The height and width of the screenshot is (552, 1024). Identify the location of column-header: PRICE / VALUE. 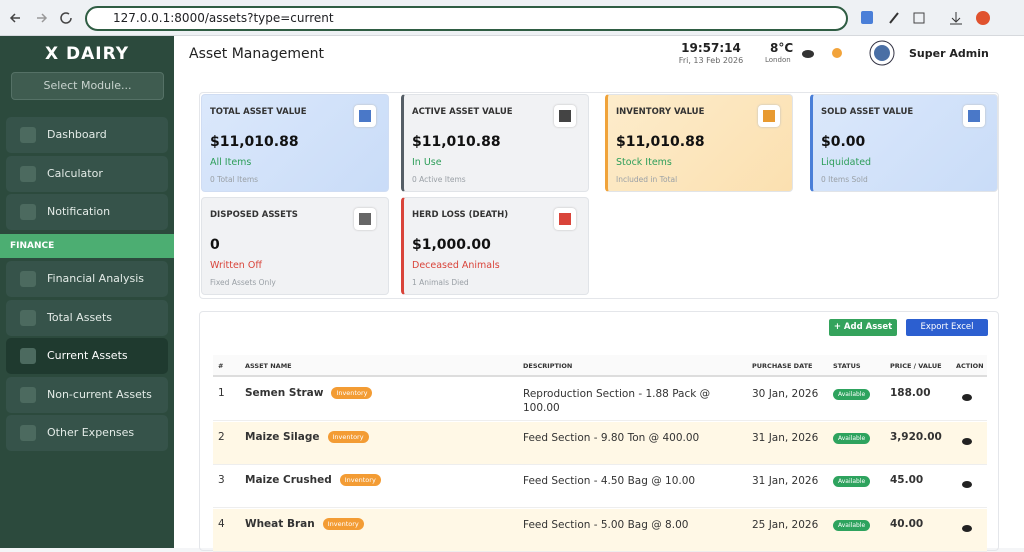
(916, 366).